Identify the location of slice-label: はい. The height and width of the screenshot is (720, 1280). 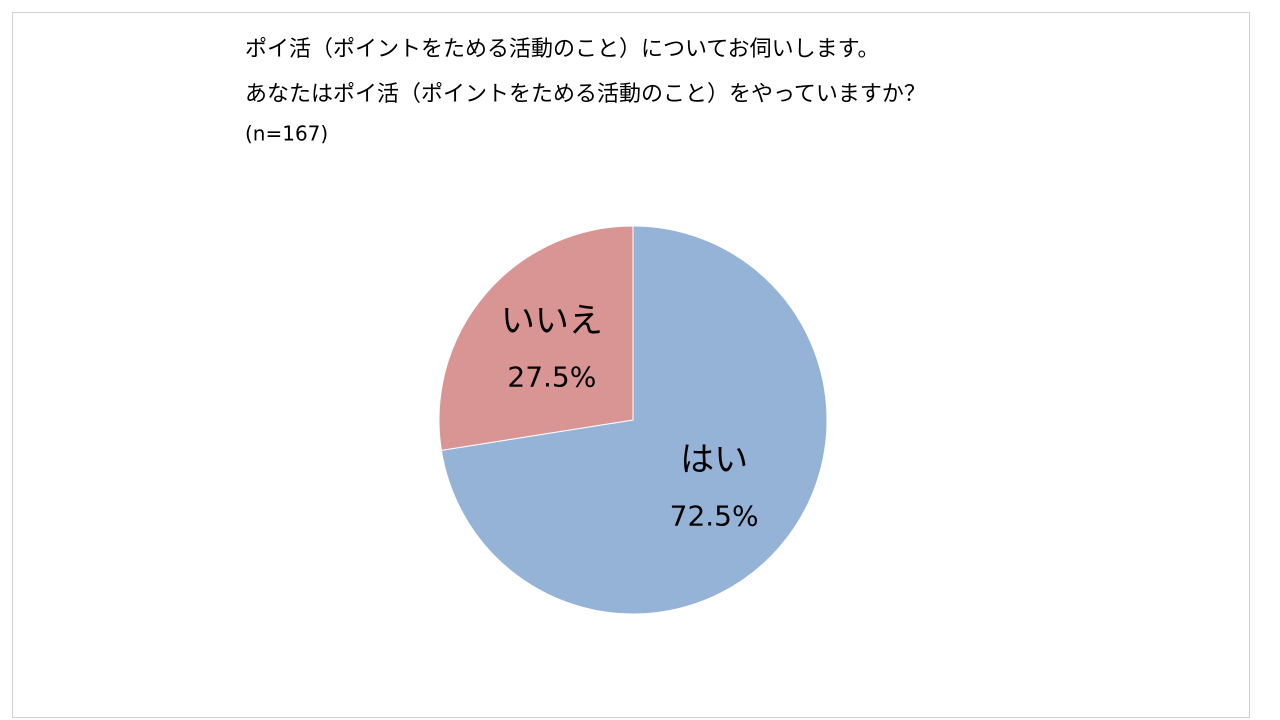
(714, 460).